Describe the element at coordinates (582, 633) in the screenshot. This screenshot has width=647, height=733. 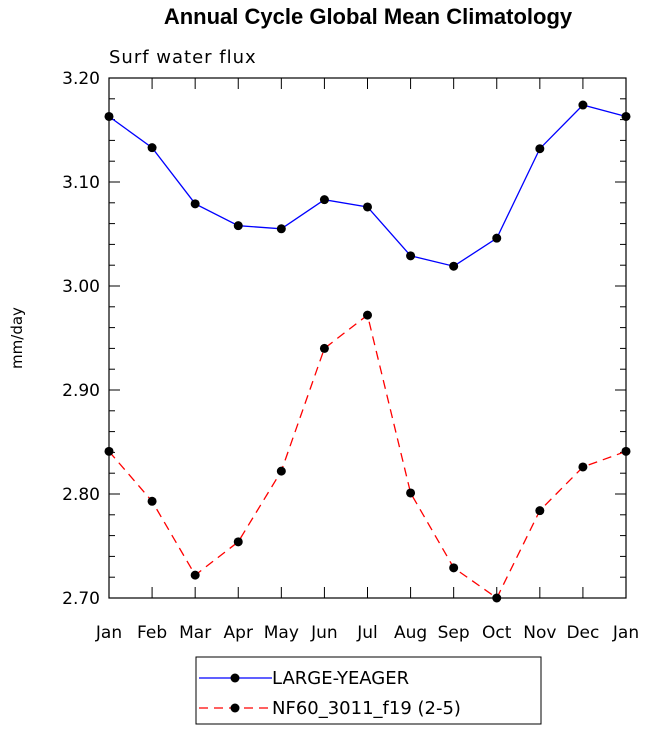
I see `x-tick-label: Dec` at that location.